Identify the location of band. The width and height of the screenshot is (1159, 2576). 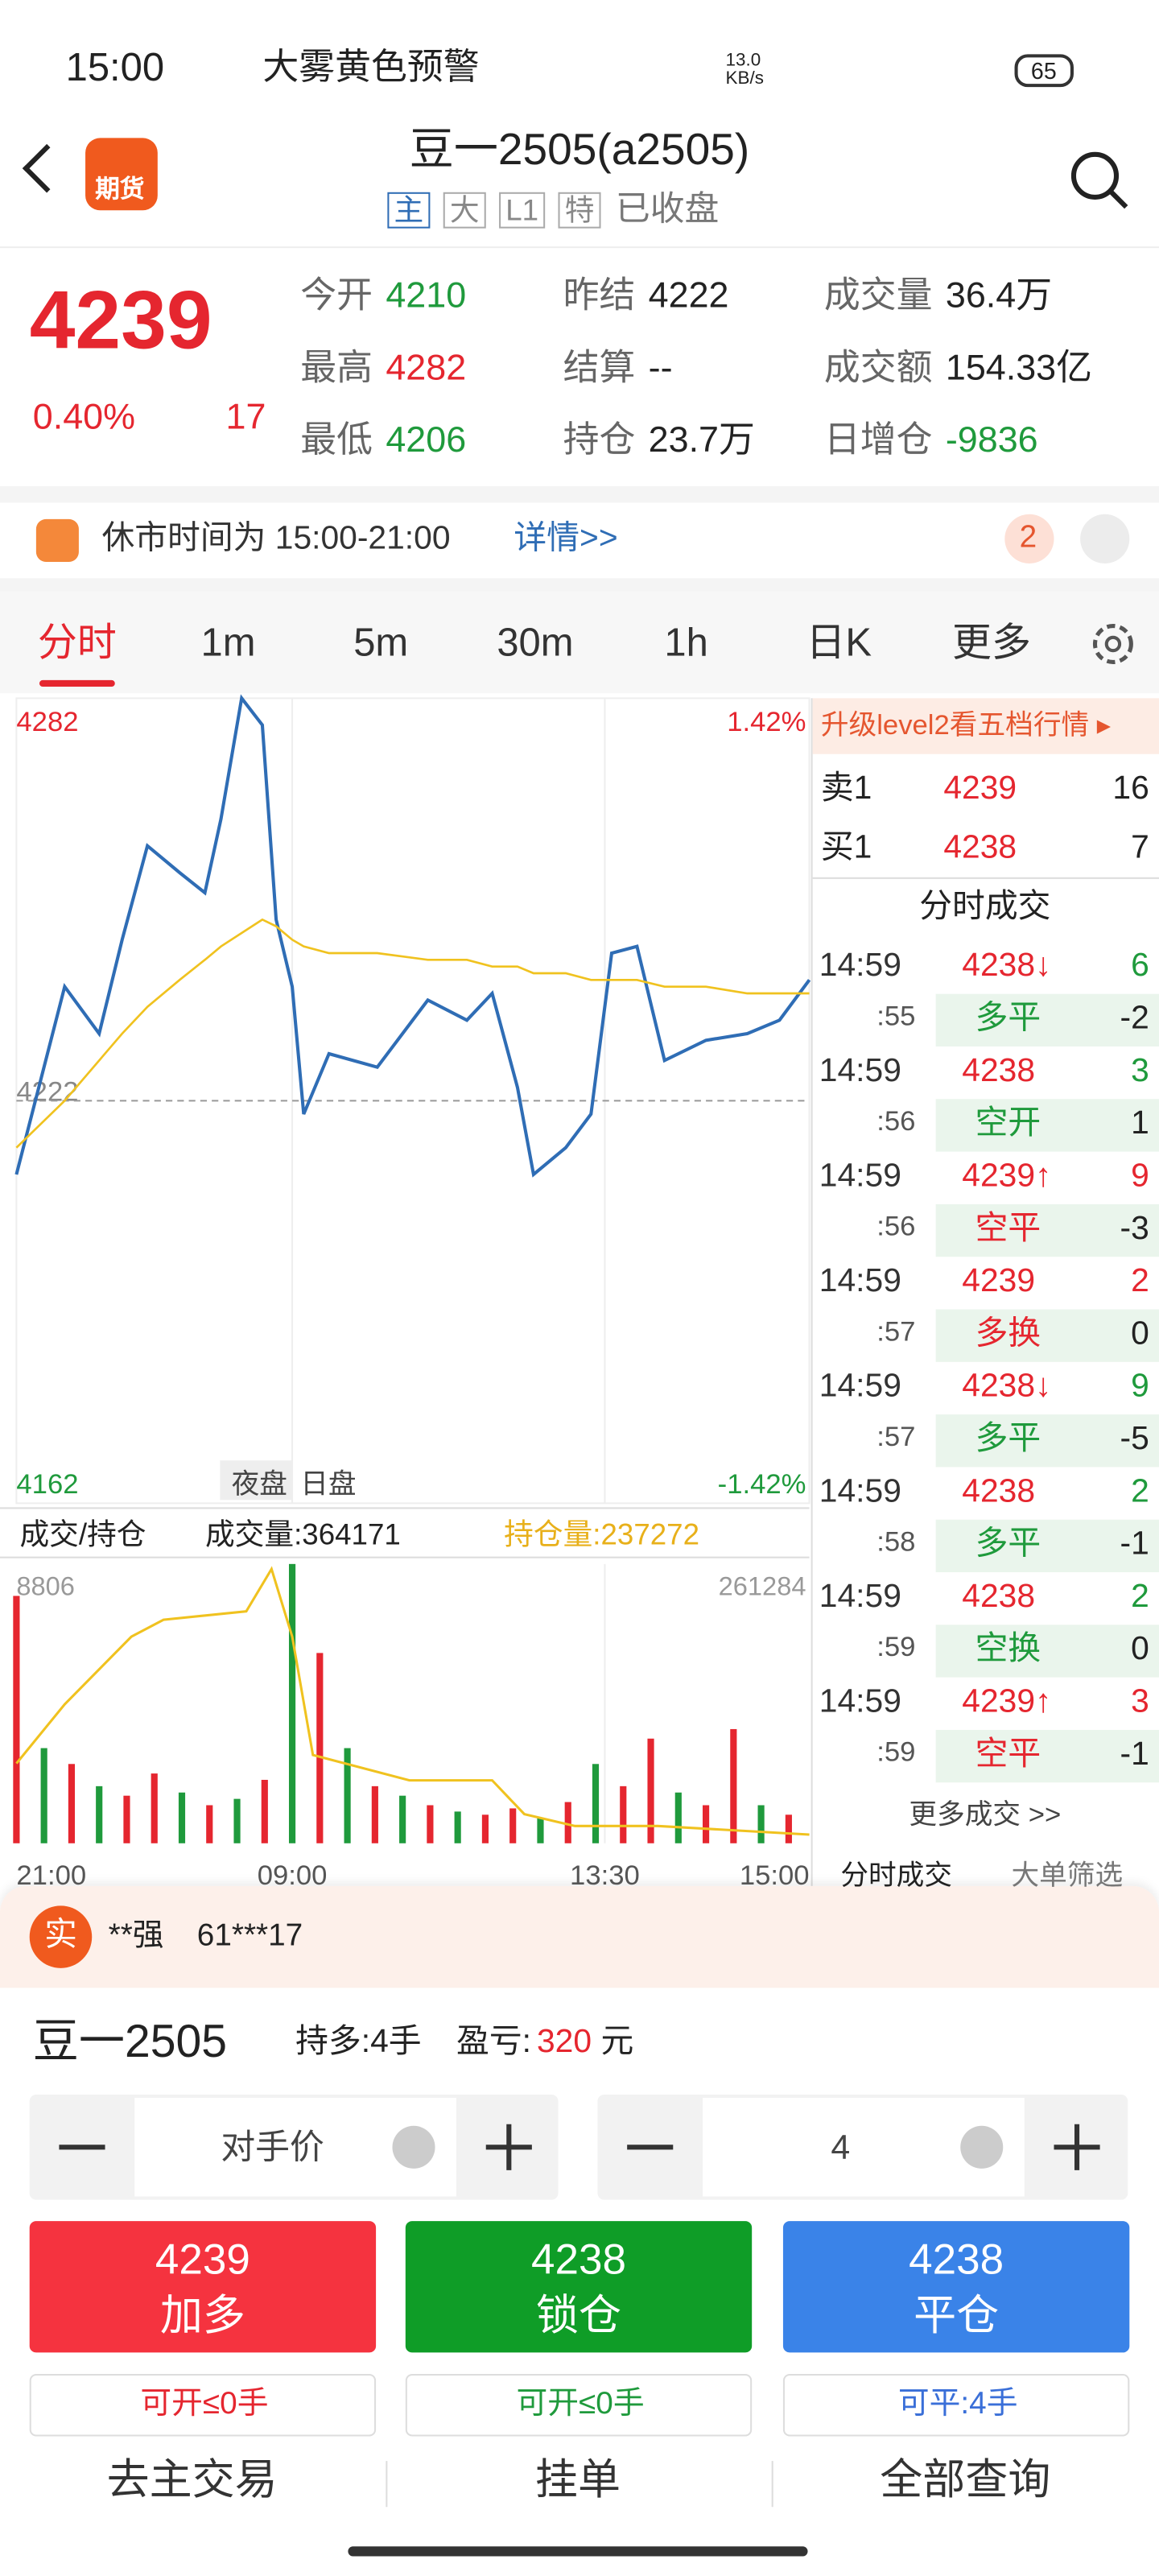
(579, 494).